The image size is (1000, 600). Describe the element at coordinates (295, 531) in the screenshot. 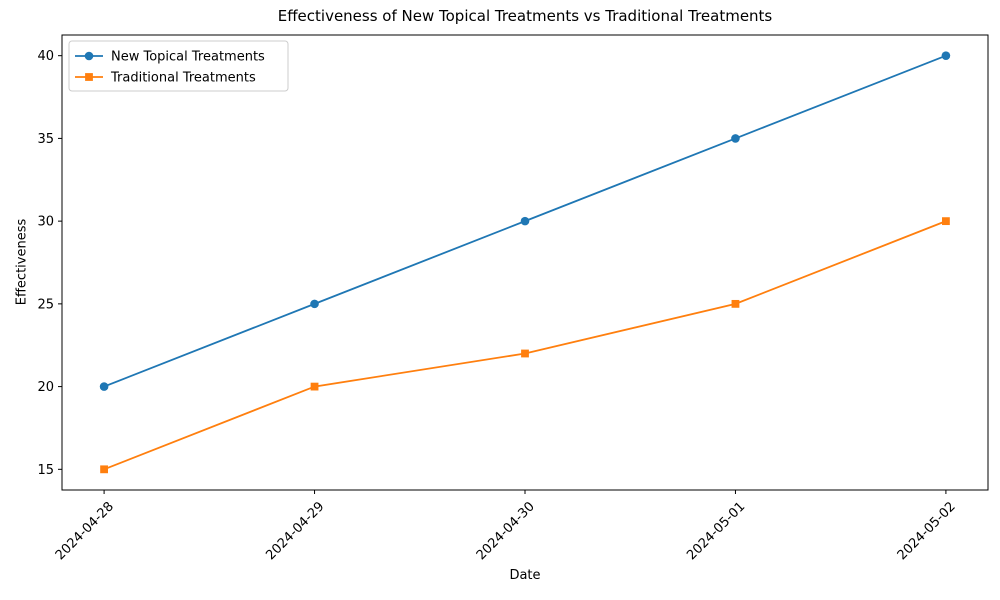

I see `x-tick-label: 2024-04-29` at that location.